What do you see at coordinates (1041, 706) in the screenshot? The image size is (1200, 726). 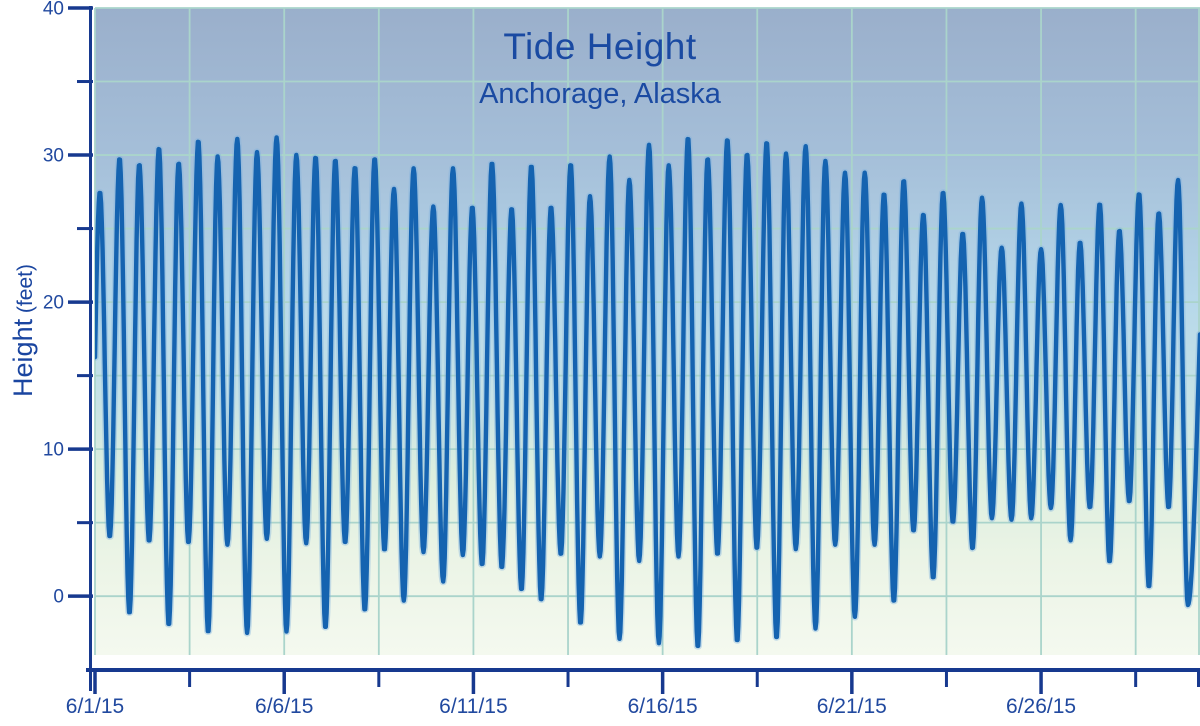 I see `x-tick-label: 6/26/15` at bounding box center [1041, 706].